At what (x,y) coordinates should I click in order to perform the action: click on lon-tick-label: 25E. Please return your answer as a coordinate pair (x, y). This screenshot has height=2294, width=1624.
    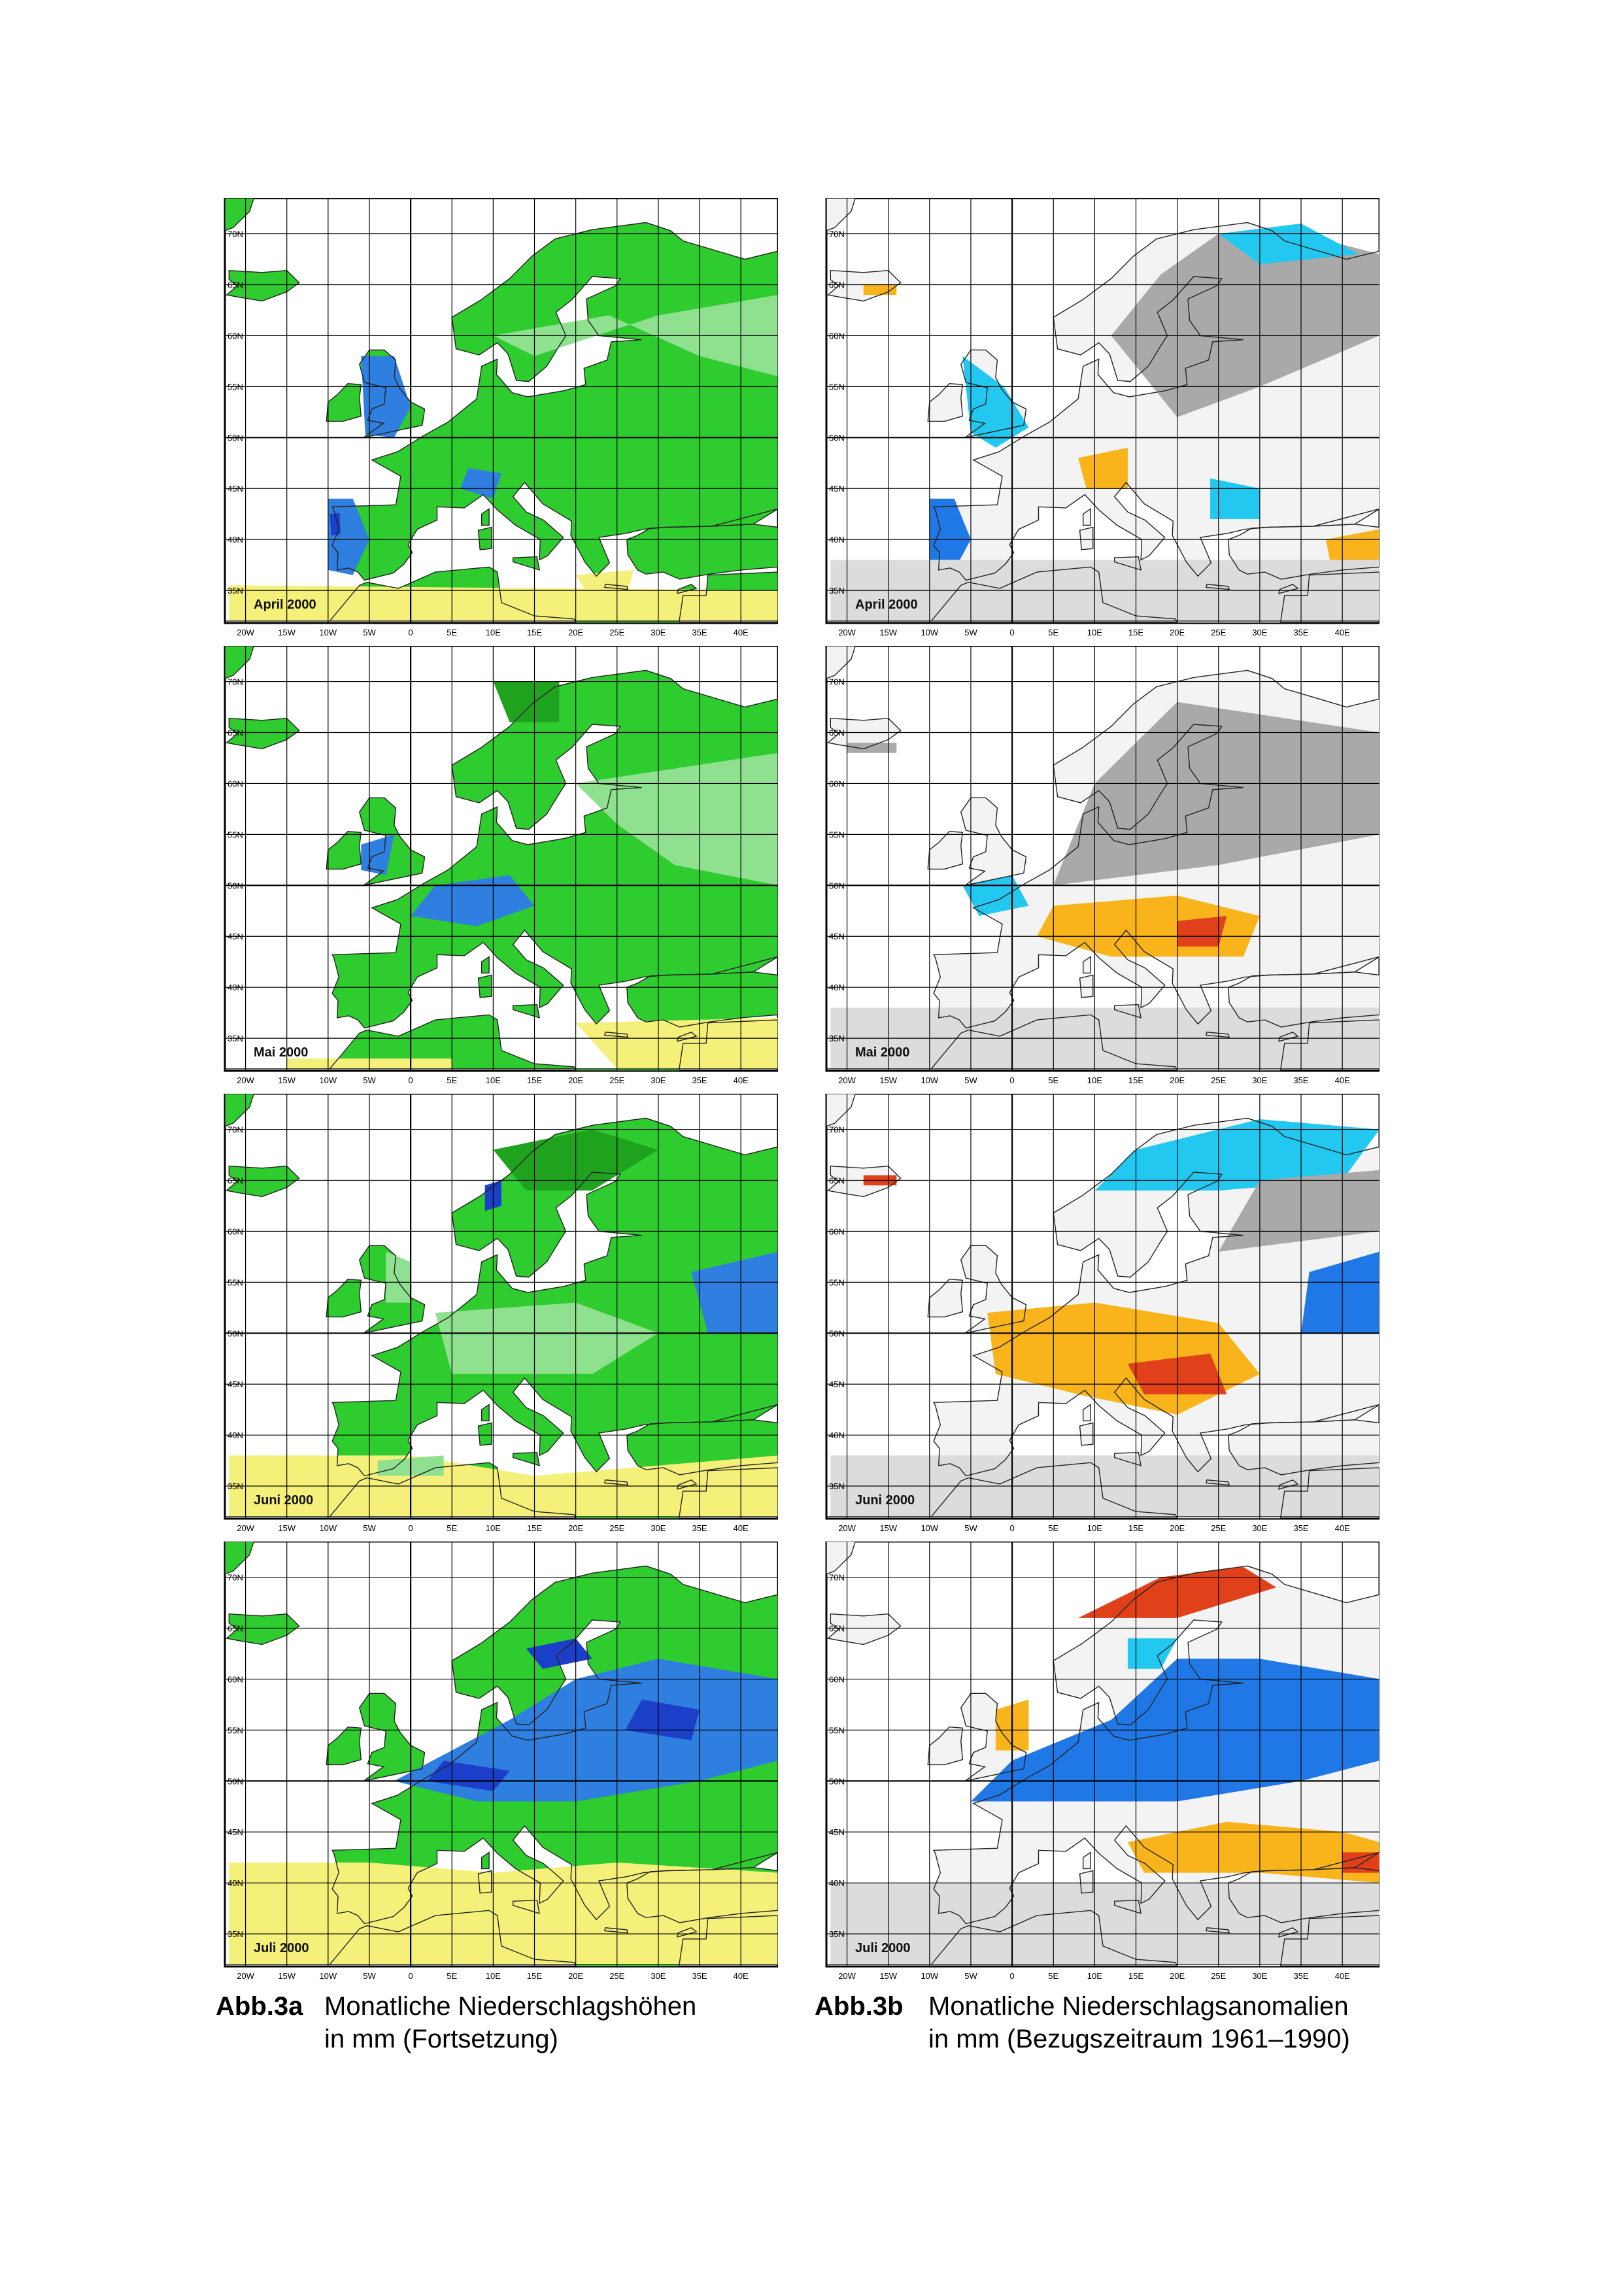
    Looking at the image, I should click on (1218, 632).